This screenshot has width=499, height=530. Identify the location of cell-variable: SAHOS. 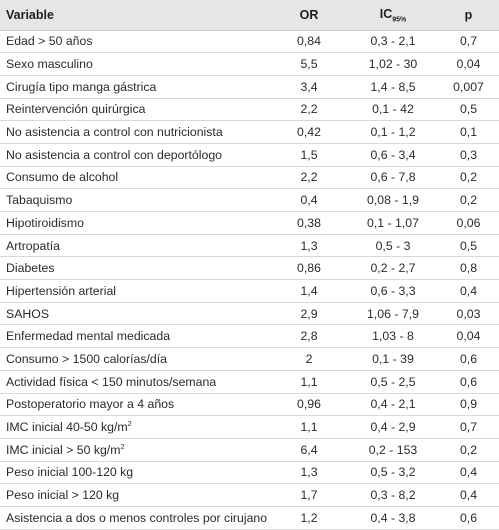
(135, 314).